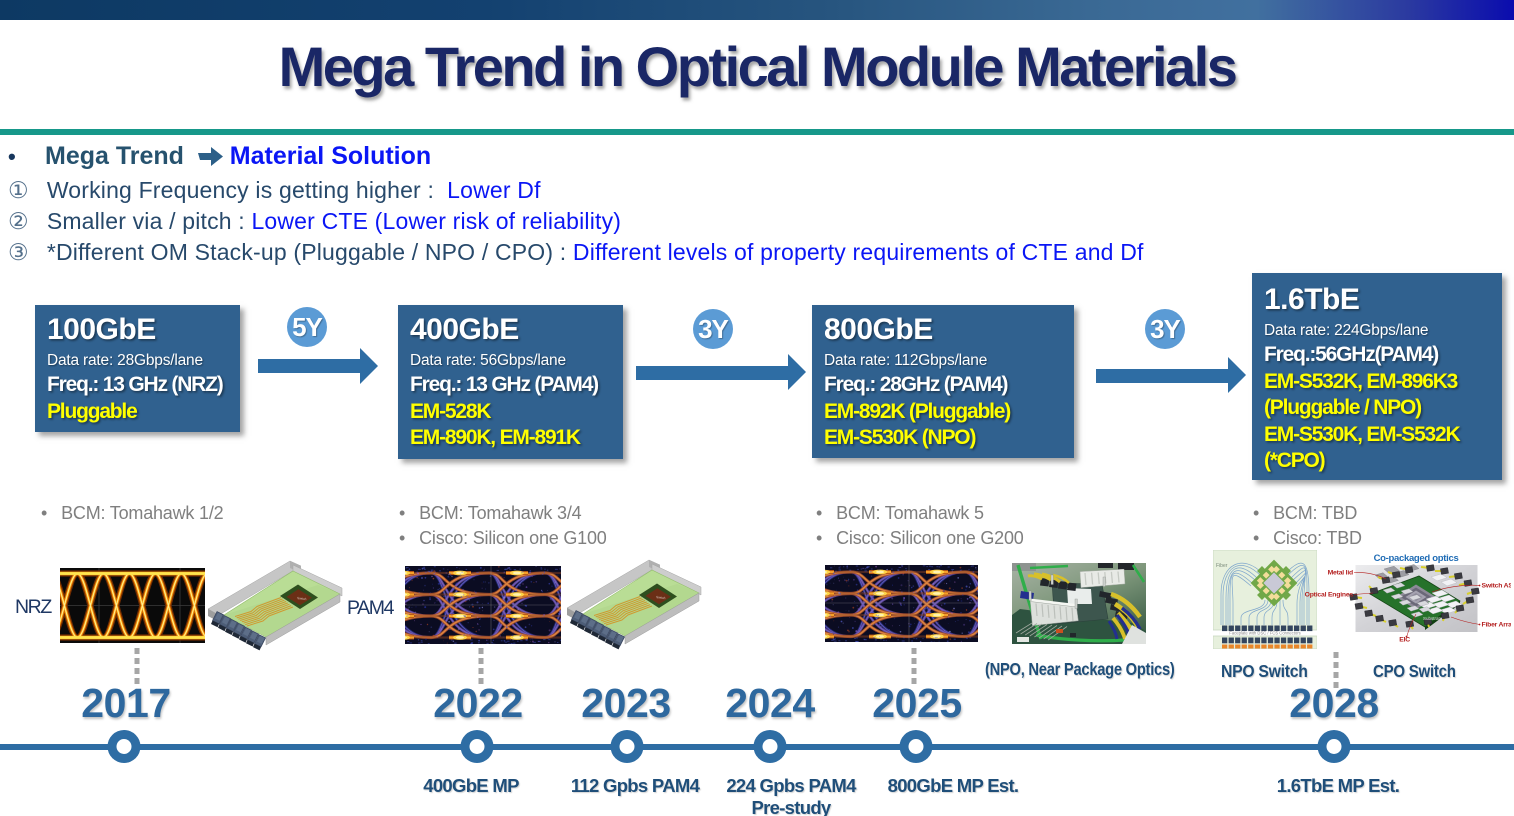 The width and height of the screenshot is (1514, 816). What do you see at coordinates (1497, 625) in the screenshot?
I see `svg-text: Fiber Arrays` at bounding box center [1497, 625].